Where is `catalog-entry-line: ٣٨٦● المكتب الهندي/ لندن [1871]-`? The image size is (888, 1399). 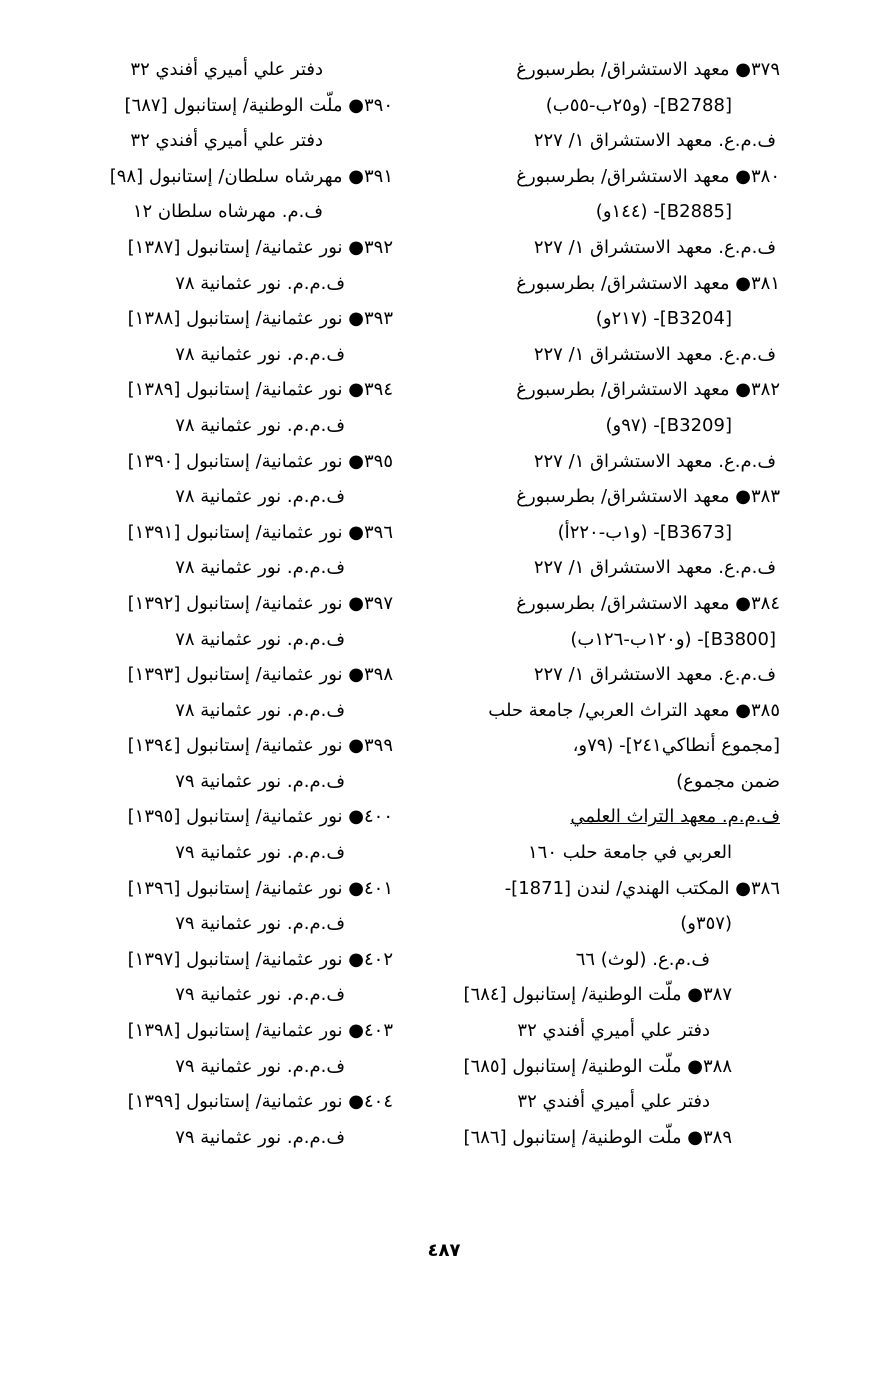 catalog-entry-line: ٣٨٦● المكتب الهندي/ لندن [1871]- is located at coordinates (642, 888).